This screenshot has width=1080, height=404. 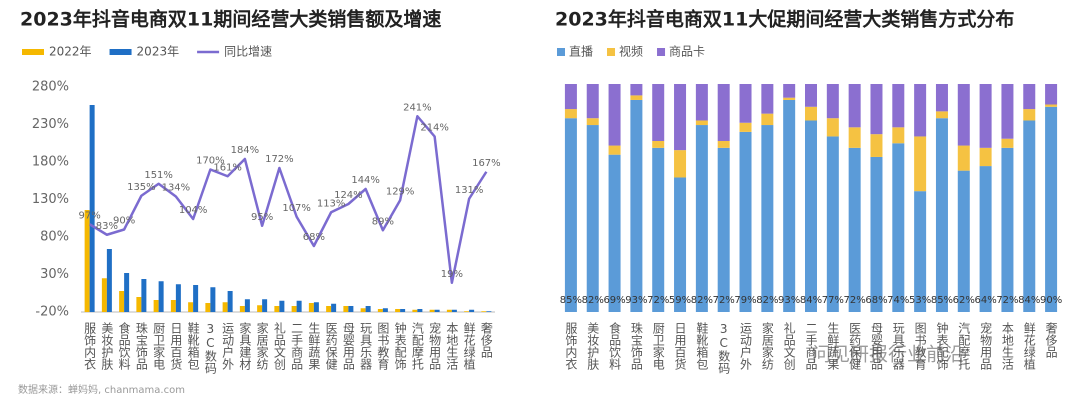 I want to click on chart-title: 2023年抖音电商双11期间经营大类销售额及增速, so click(x=230, y=19).